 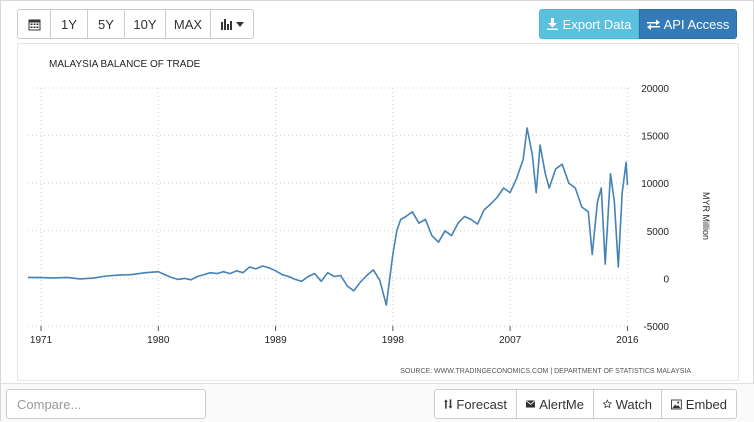 I want to click on image-icon, so click(x=676, y=404).